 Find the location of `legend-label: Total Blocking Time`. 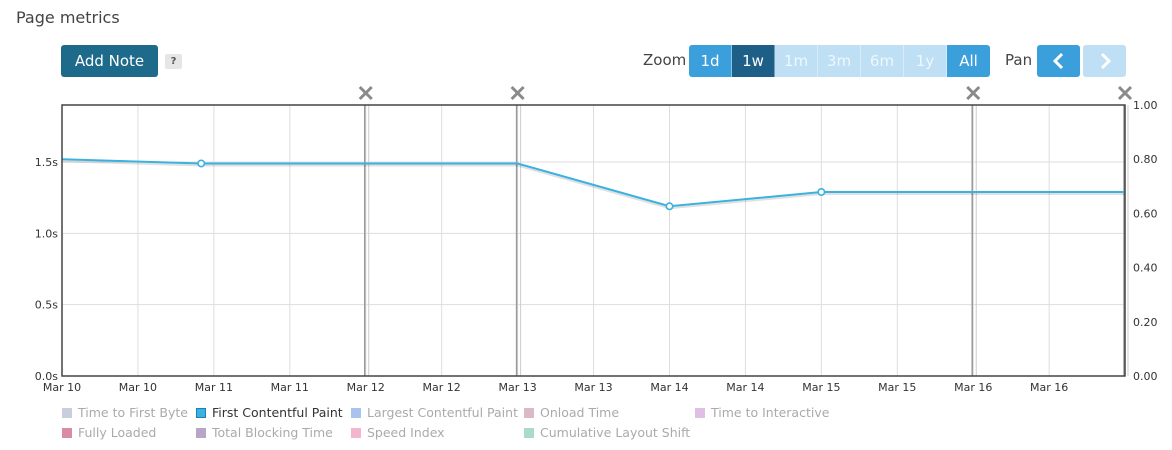

legend-label: Total Blocking Time is located at coordinates (272, 432).